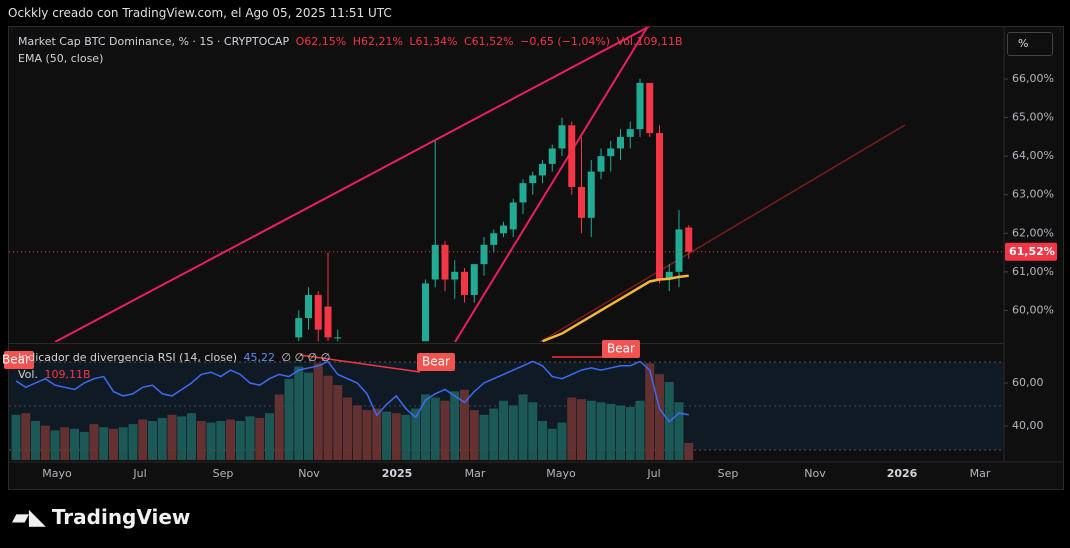 The width and height of the screenshot is (1070, 548). What do you see at coordinates (360, 363) in the screenshot?
I see `divergence-line` at bounding box center [360, 363].